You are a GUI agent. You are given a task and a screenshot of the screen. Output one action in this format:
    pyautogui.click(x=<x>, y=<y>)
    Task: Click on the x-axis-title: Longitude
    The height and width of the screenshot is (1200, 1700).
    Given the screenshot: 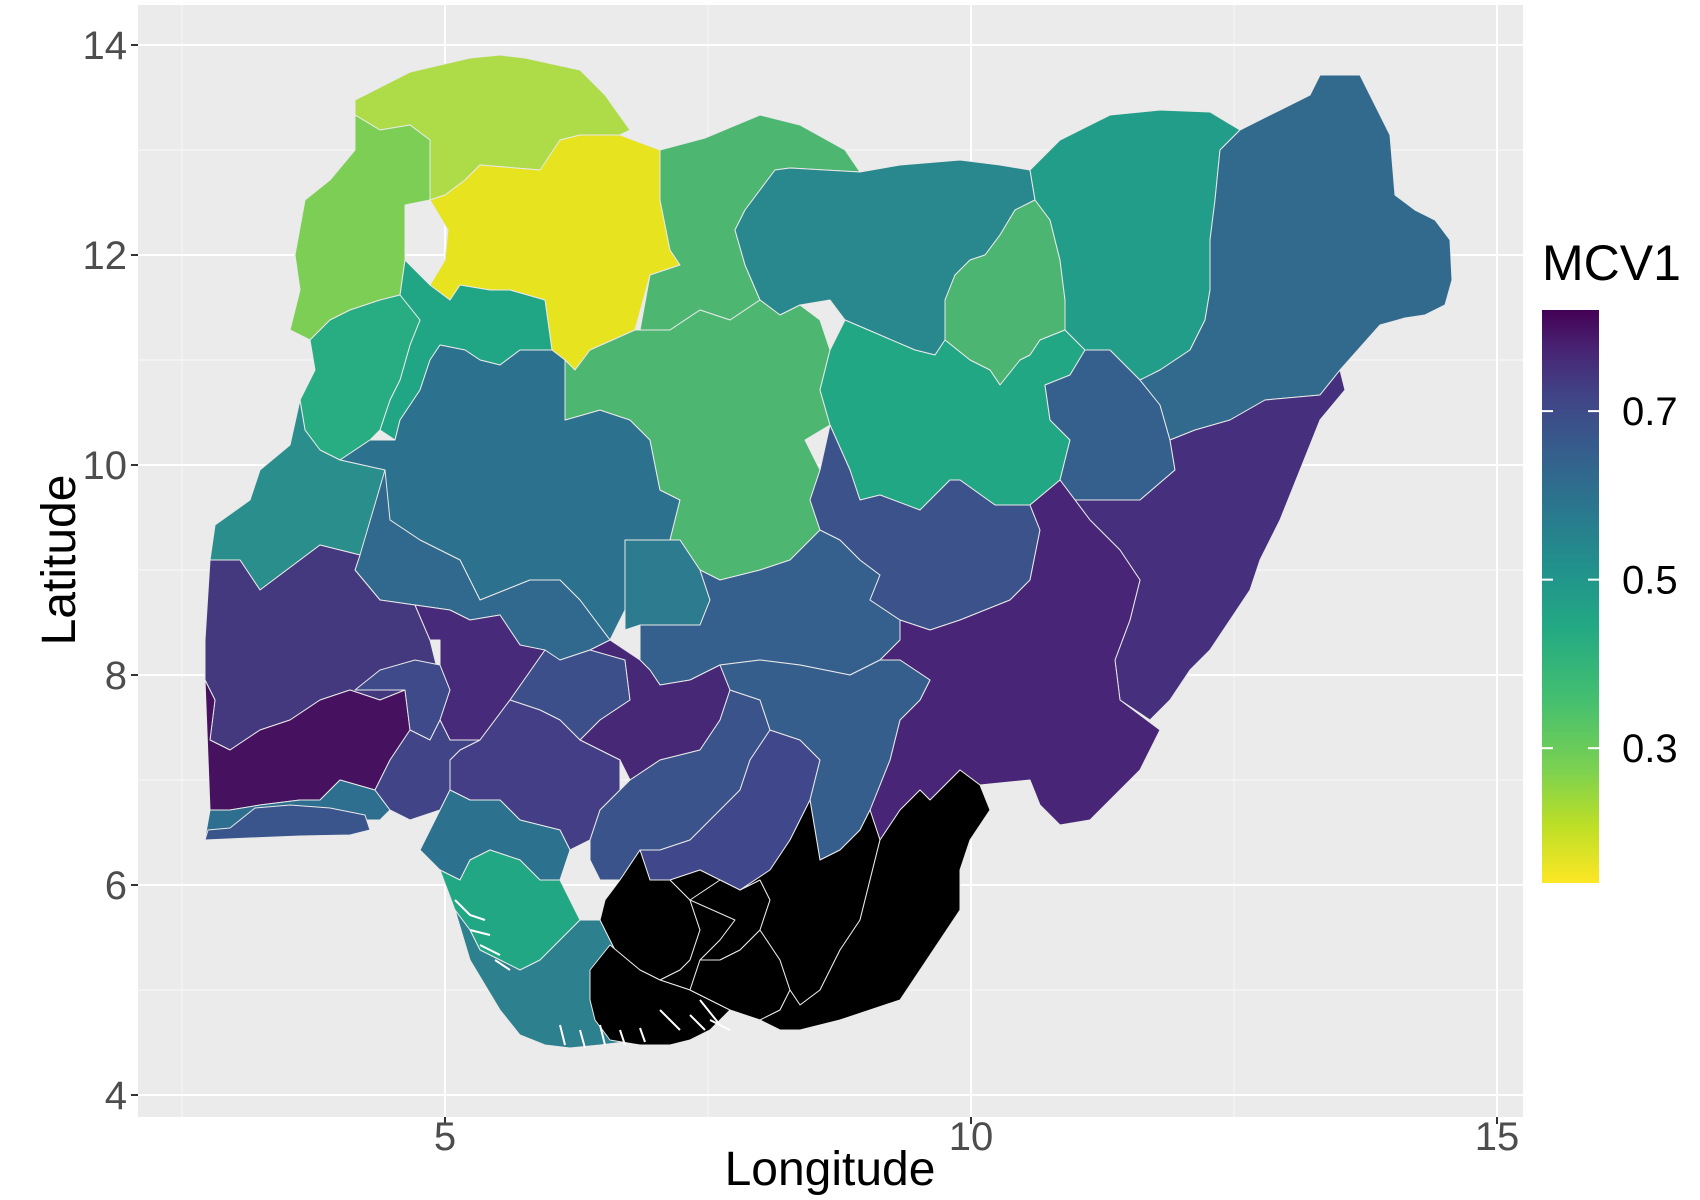 What is the action you would take?
    pyautogui.click(x=830, y=1169)
    